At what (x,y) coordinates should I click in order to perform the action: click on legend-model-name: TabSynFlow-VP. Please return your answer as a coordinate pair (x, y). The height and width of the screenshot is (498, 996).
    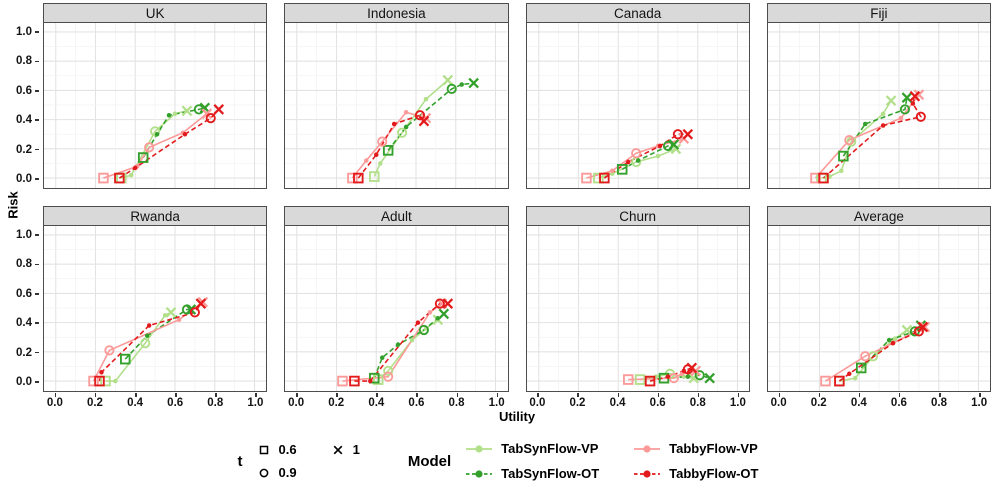
    Looking at the image, I should click on (550, 448).